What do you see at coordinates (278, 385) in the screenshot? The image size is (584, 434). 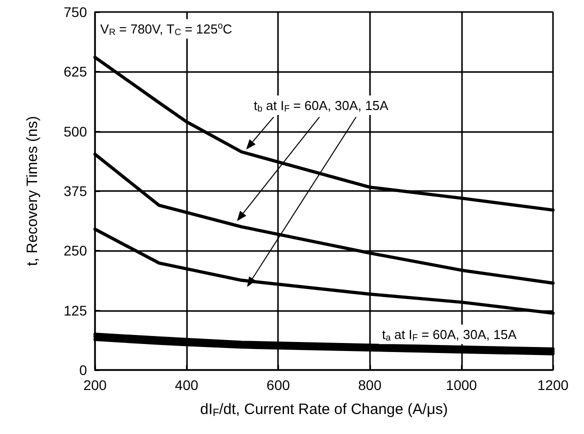 I see `x-tick-label: 600` at bounding box center [278, 385].